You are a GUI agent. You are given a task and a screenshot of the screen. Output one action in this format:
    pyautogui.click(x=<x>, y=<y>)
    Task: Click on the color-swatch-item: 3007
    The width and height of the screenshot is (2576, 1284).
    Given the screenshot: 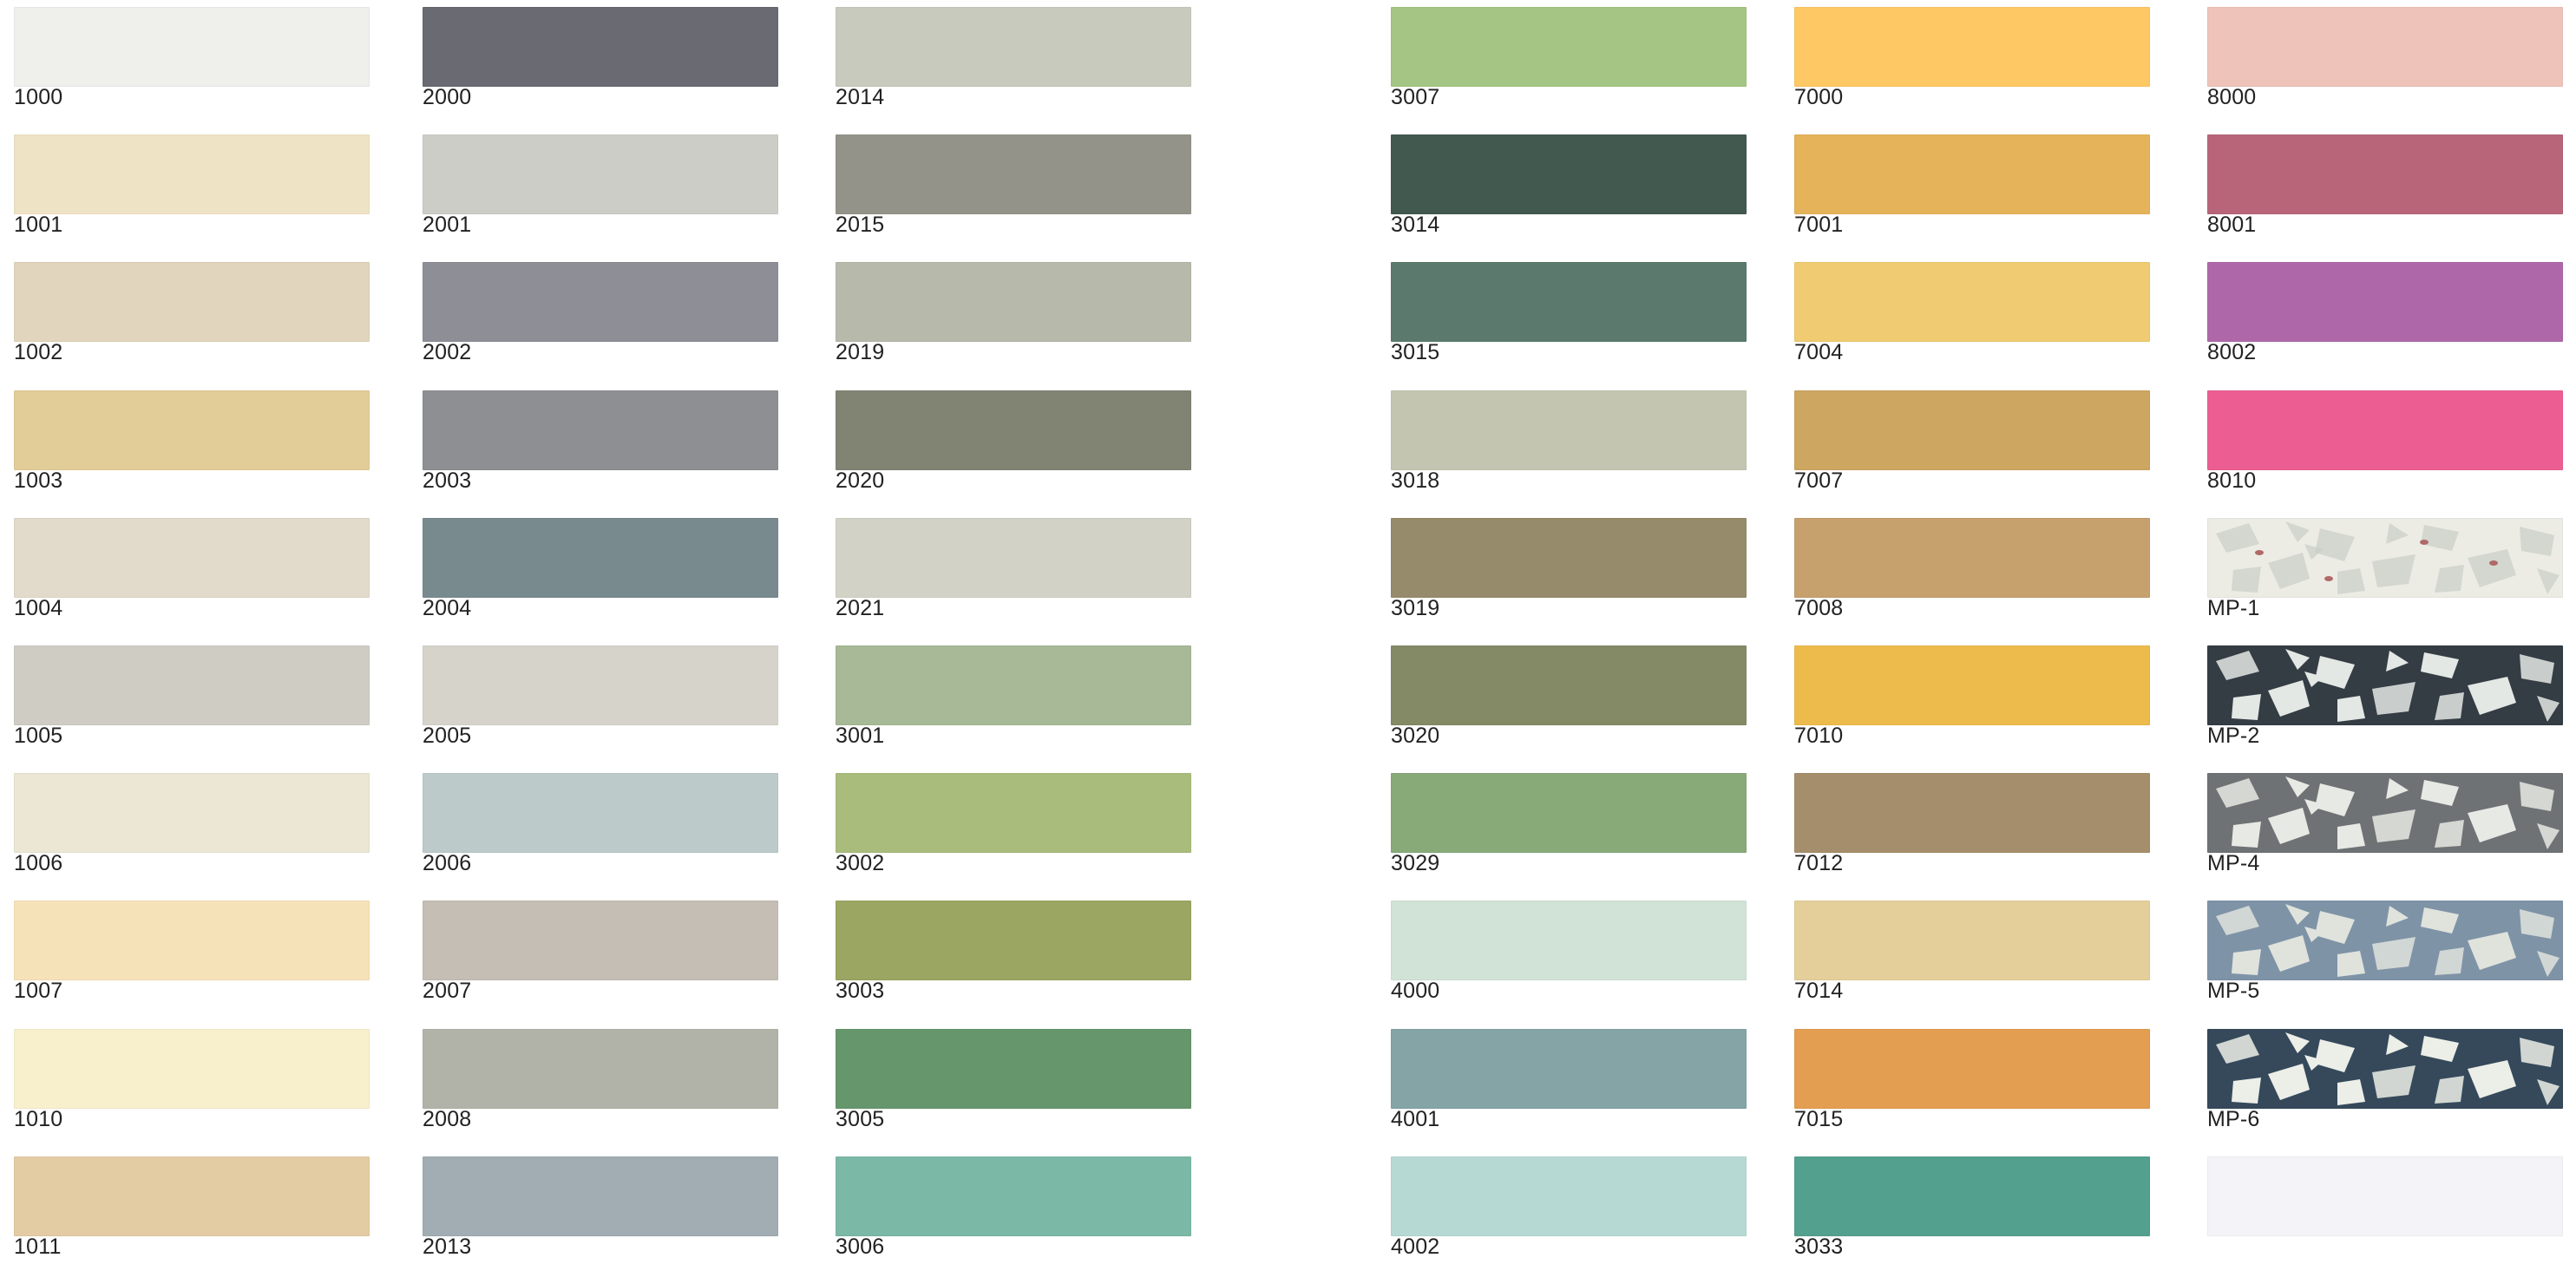 What is the action you would take?
    pyautogui.click(x=1569, y=70)
    